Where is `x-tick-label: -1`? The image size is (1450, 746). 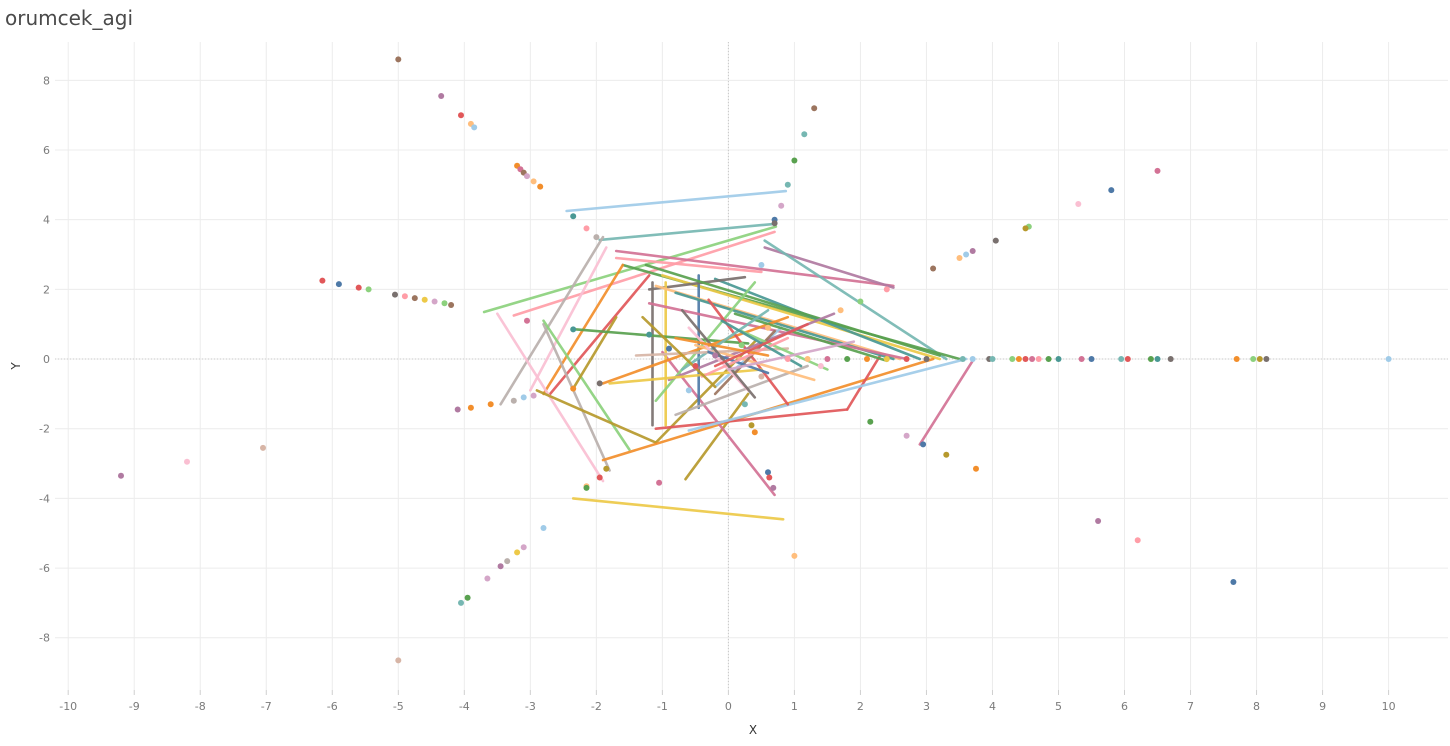 x-tick-label: -1 is located at coordinates (662, 706).